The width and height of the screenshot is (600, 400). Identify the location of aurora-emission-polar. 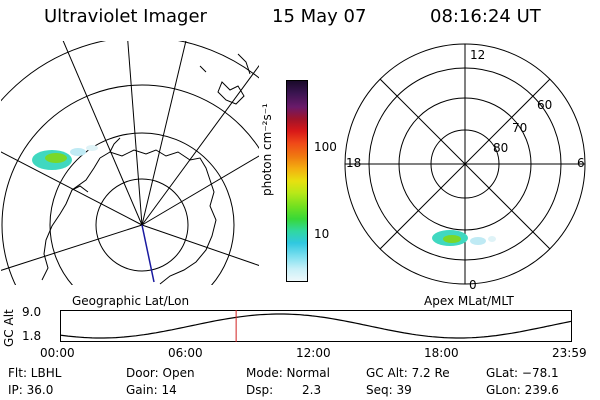
(464, 238).